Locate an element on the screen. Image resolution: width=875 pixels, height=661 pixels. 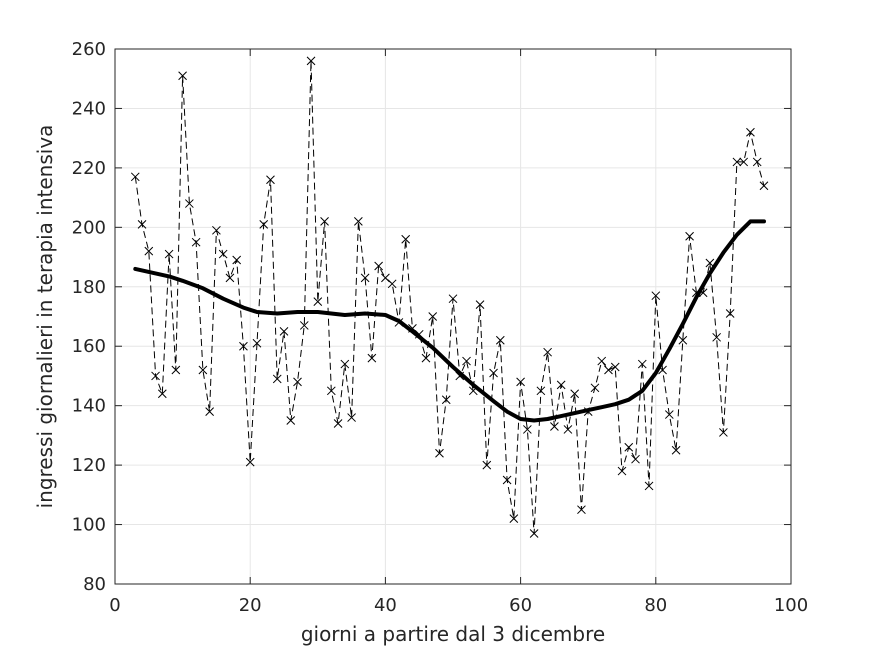
y-tick-label: 260 is located at coordinates (89, 49).